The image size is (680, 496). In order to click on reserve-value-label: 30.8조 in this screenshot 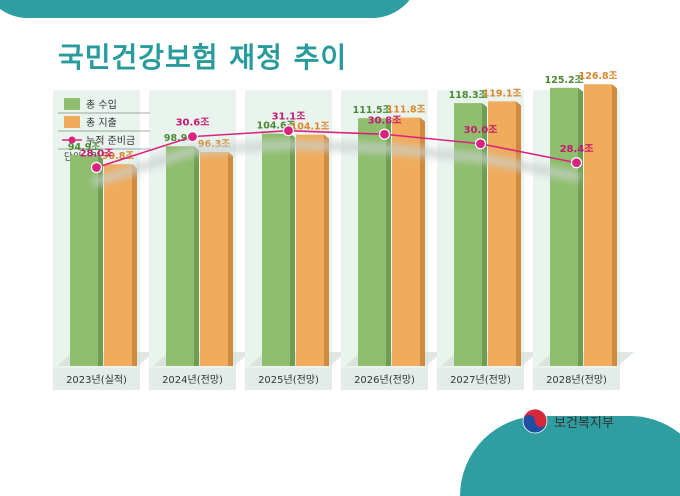, I will do `click(385, 120)`.